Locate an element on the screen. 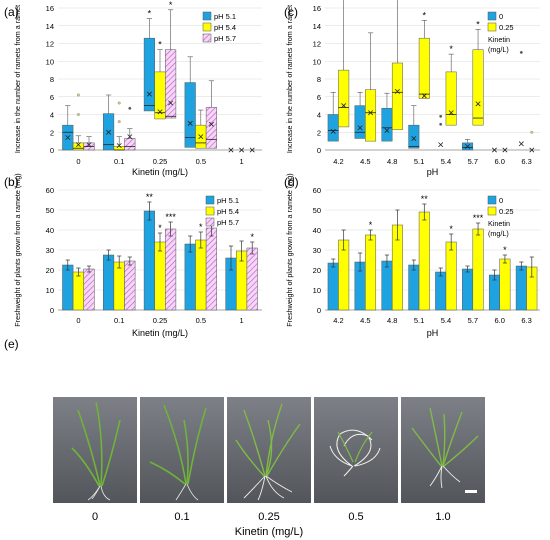  significance-star: *** is located at coordinates (170, 217).